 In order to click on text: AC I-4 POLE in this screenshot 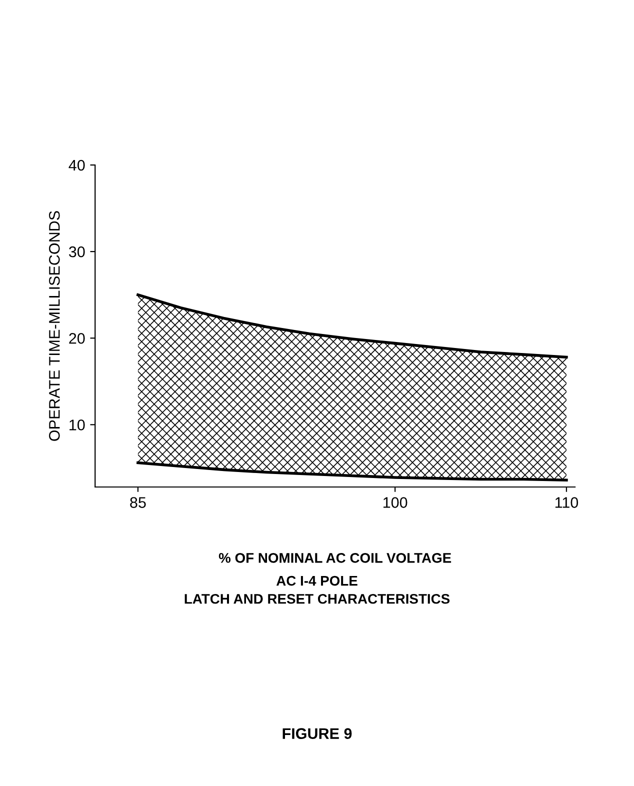, I will do `click(317, 581)`.